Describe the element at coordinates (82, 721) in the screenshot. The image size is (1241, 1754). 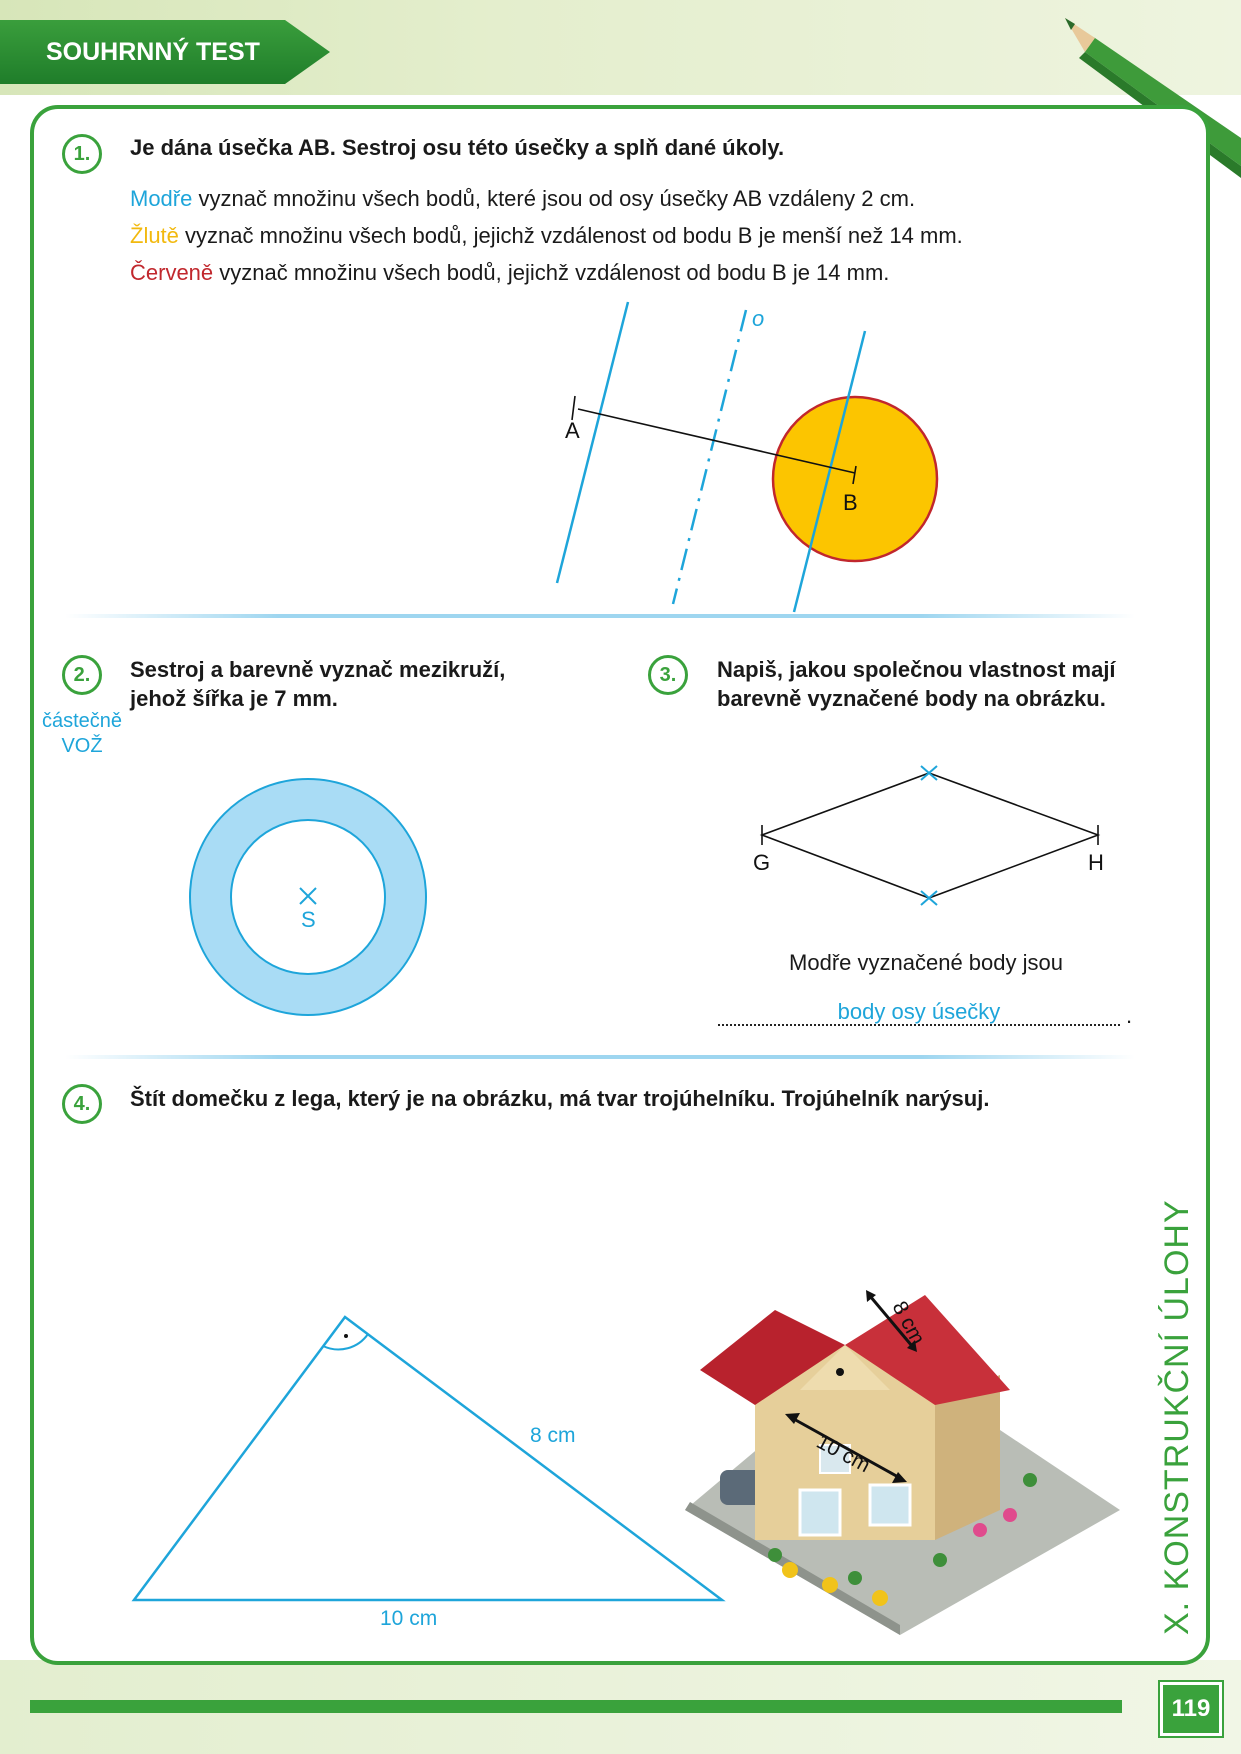
I see `note-line: částečně` at that location.